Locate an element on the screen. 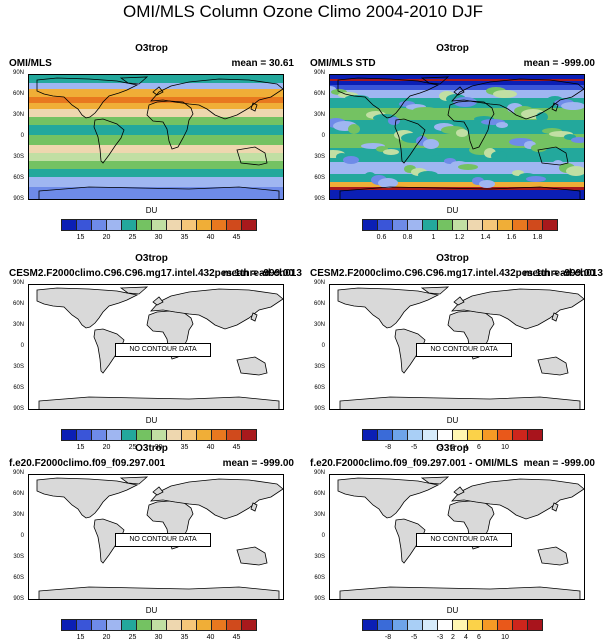  colorbar-tick-label: -8 is located at coordinates (388, 447).